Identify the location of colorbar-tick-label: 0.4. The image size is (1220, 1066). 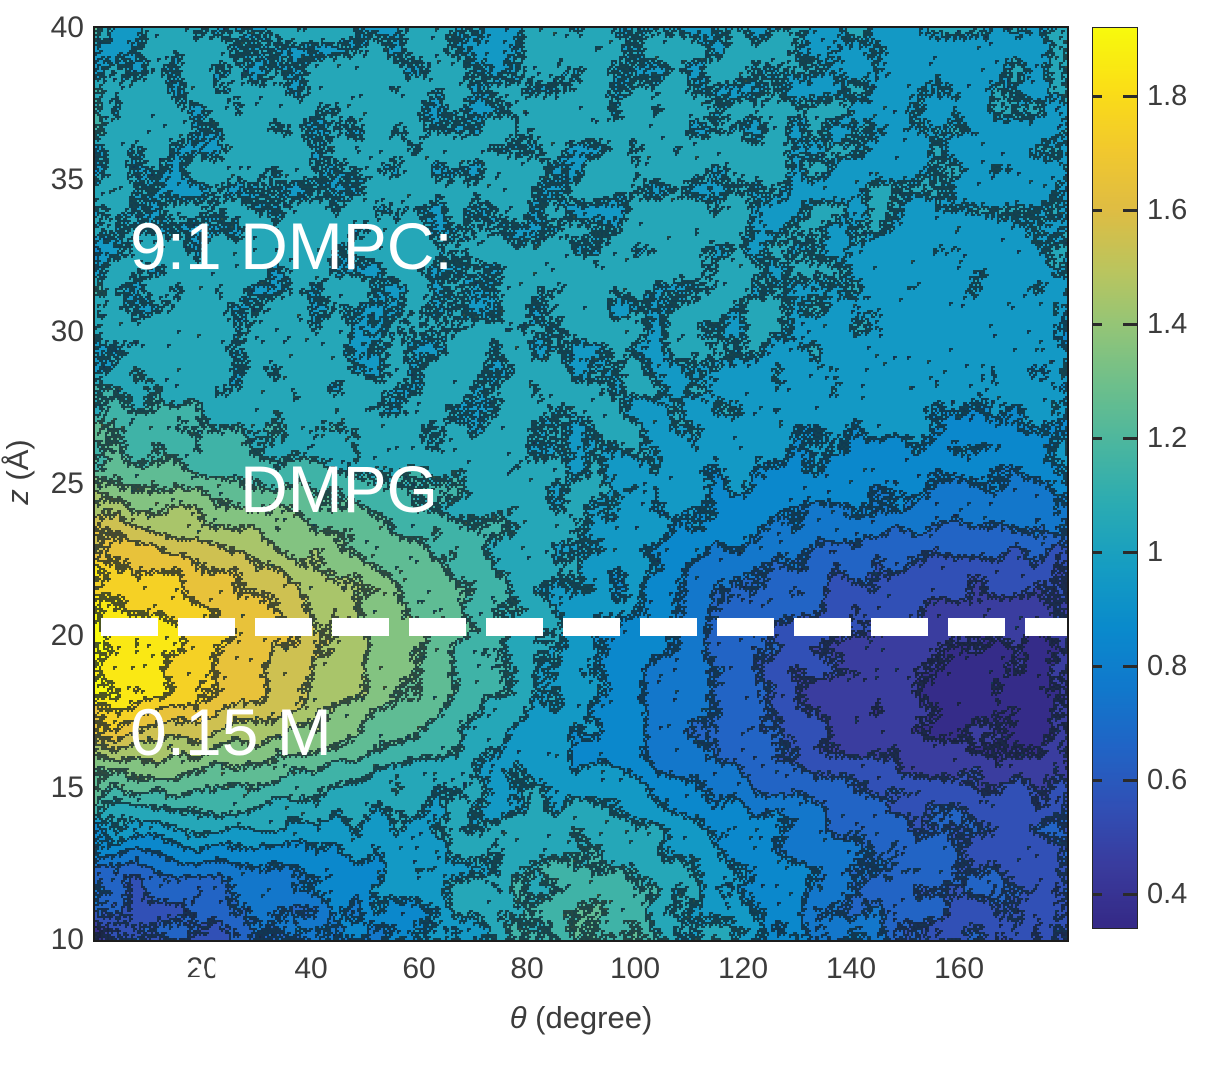
(1167, 893).